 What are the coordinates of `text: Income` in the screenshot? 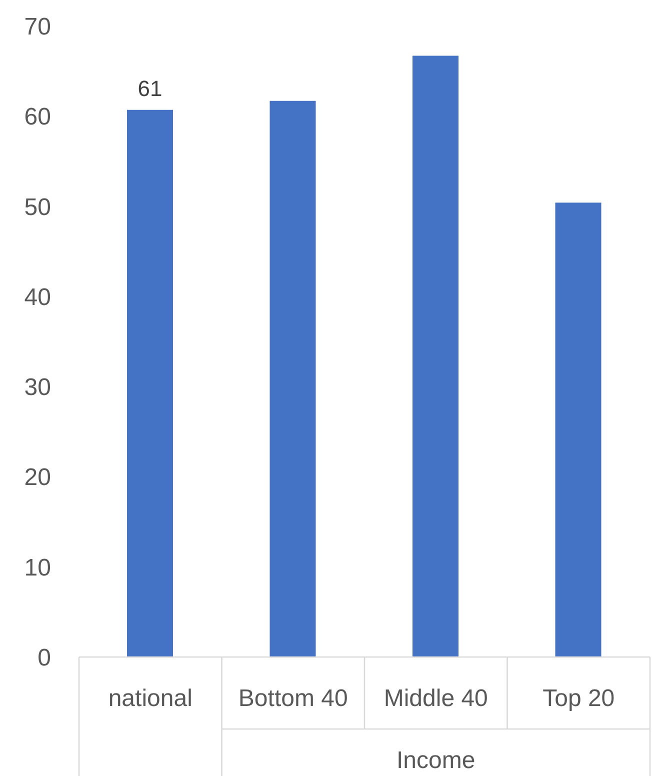 It's located at (436, 760).